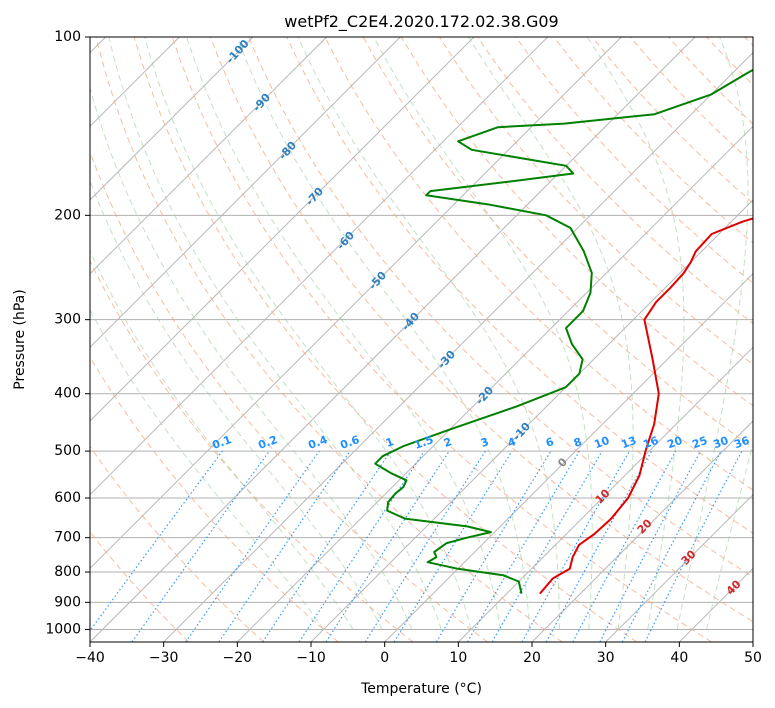 The width and height of the screenshot is (775, 708). I want to click on x-axis-label: Temperature (°C), so click(421, 689).